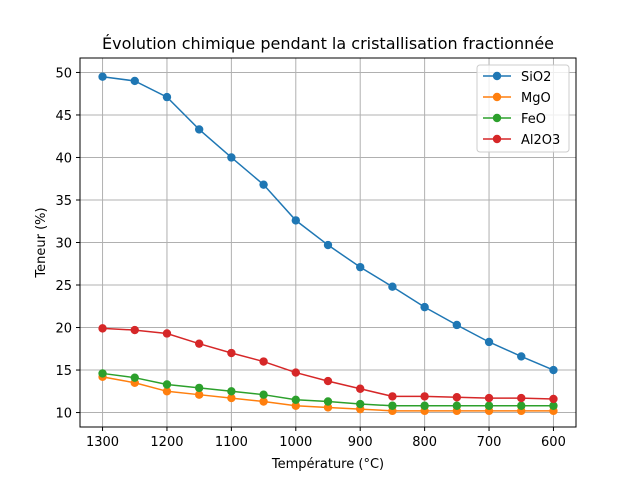 The width and height of the screenshot is (640, 480). Describe the element at coordinates (327, 464) in the screenshot. I see `x-axis-label: Température (°C)` at that location.